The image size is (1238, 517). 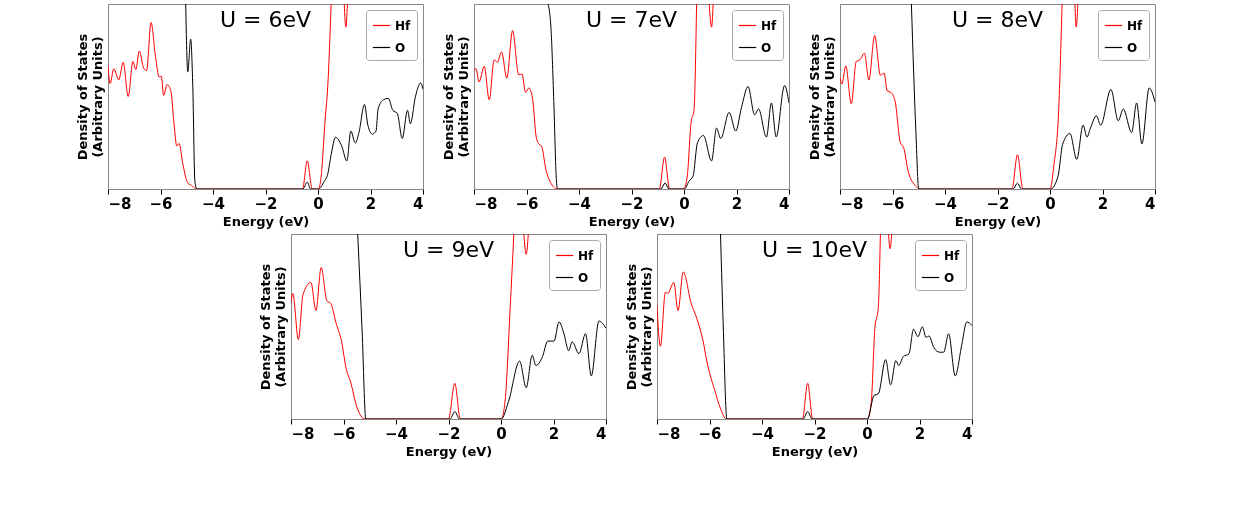 What do you see at coordinates (631, 19) in the screenshot?
I see `chart-title: U = 7eV` at bounding box center [631, 19].